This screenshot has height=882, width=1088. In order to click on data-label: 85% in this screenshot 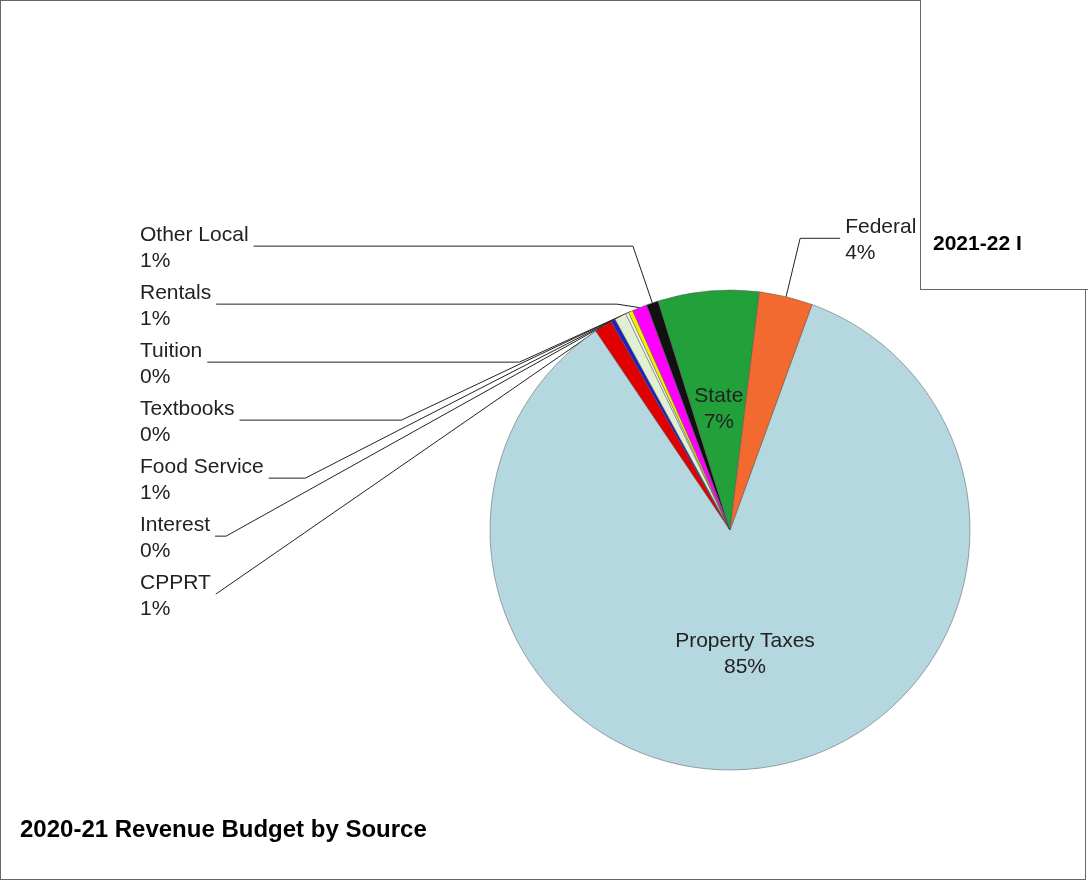, I will do `click(745, 665)`.